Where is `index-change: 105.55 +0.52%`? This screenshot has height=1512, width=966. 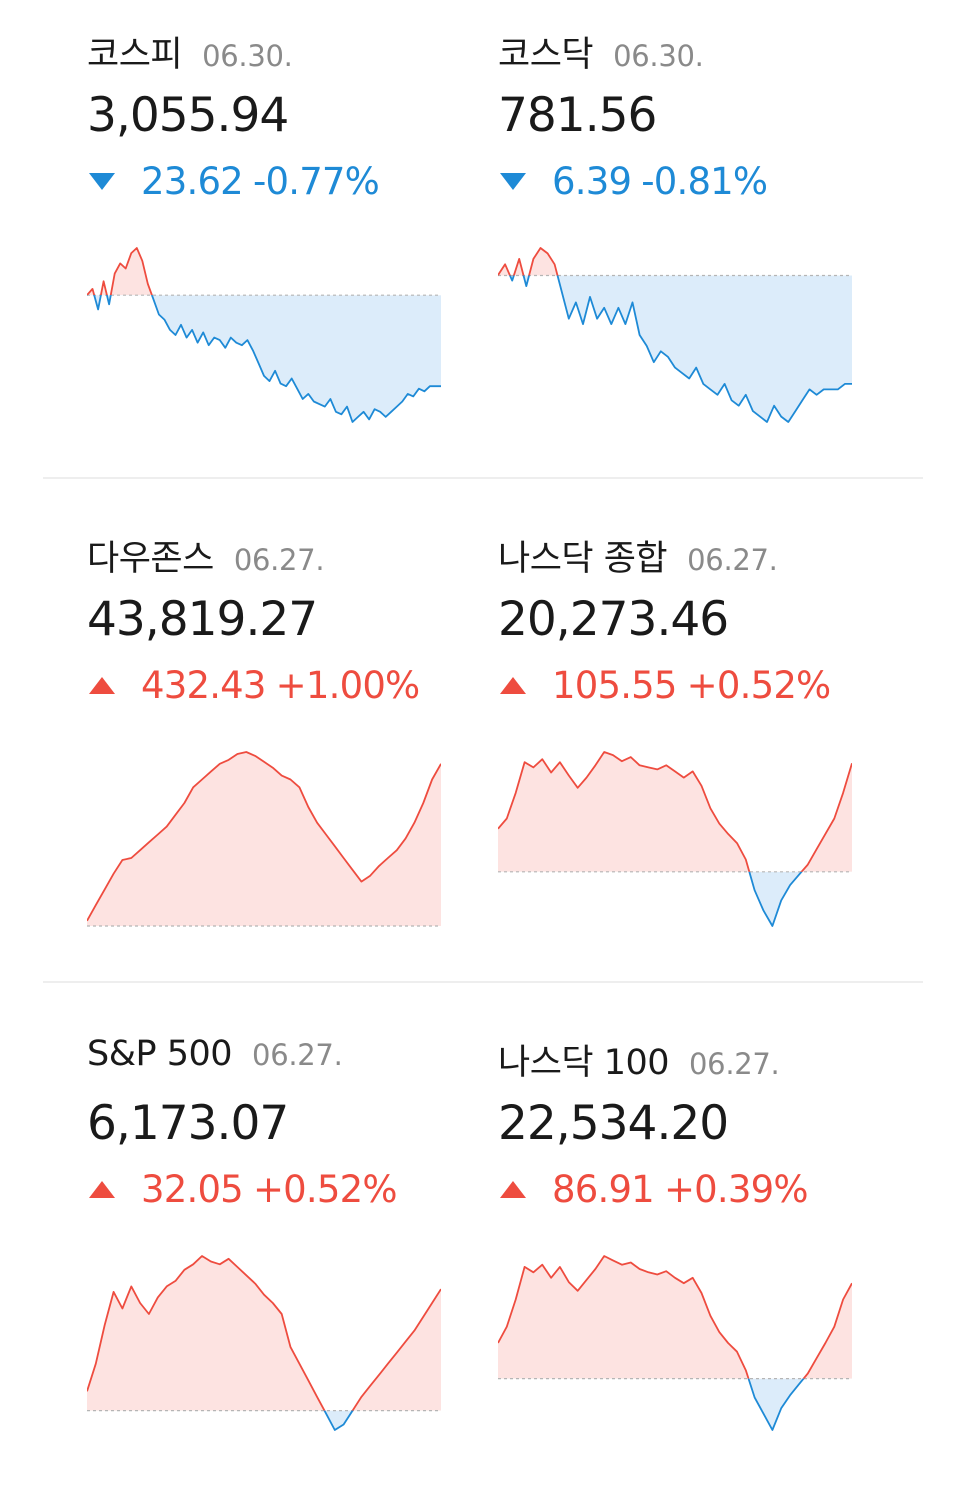 index-change: 105.55 +0.52% is located at coordinates (665, 685).